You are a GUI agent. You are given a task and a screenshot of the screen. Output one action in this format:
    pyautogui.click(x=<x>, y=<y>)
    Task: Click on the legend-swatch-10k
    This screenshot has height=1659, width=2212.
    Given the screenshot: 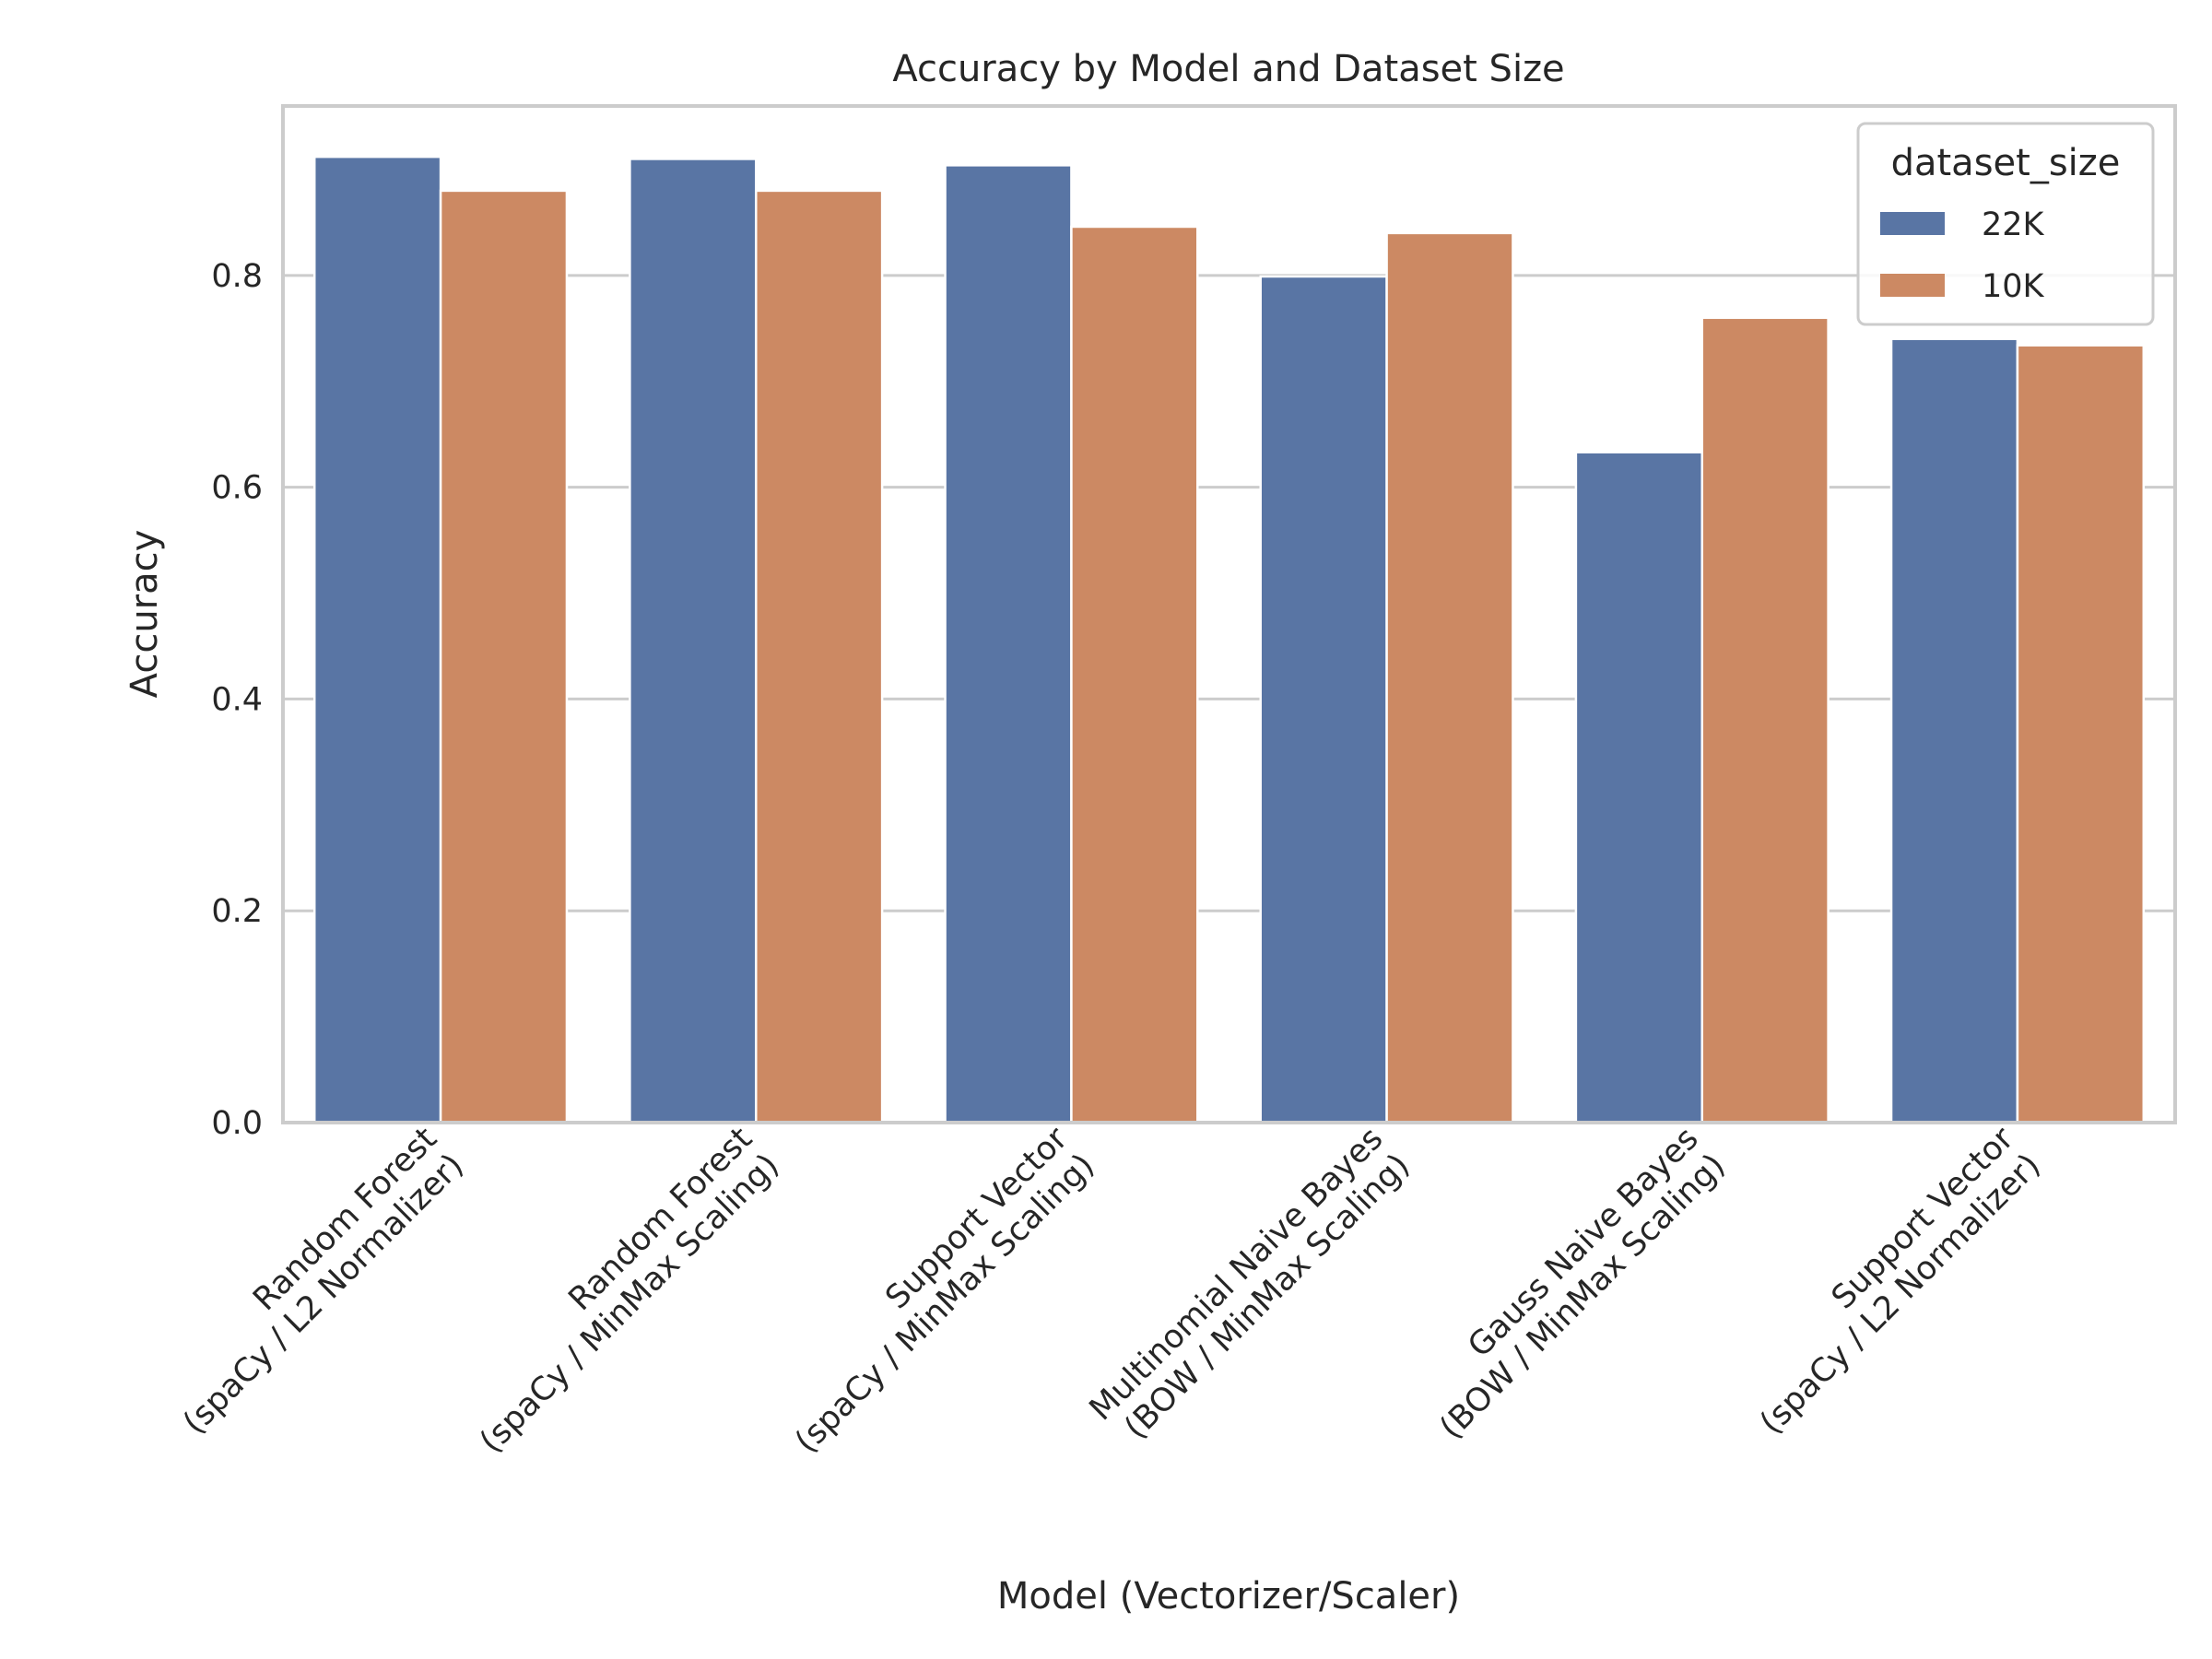 What is the action you would take?
    pyautogui.click(x=1912, y=285)
    